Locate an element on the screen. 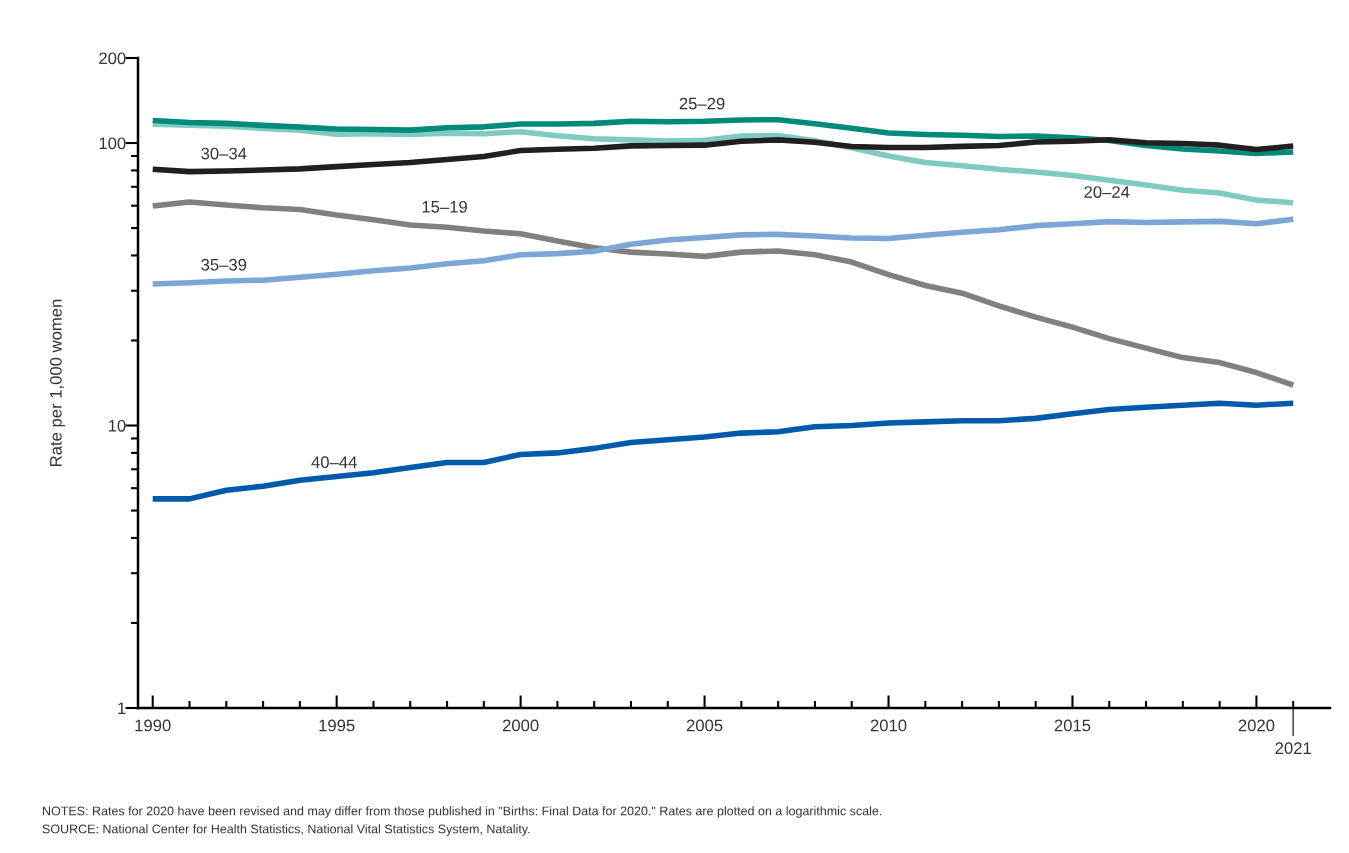  series-label: 15–19 is located at coordinates (444, 206).